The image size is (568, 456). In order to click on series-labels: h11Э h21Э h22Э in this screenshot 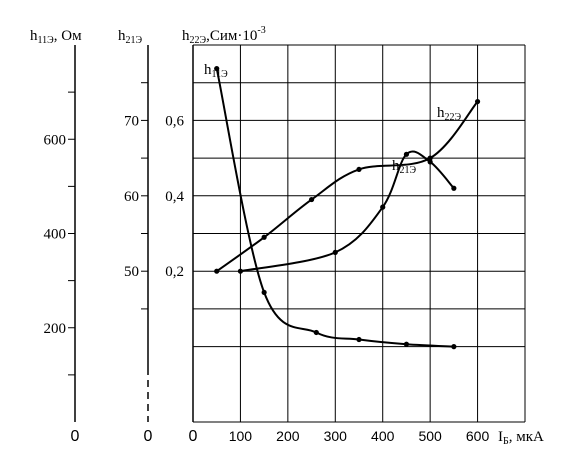, I will do `click(333, 119)`.